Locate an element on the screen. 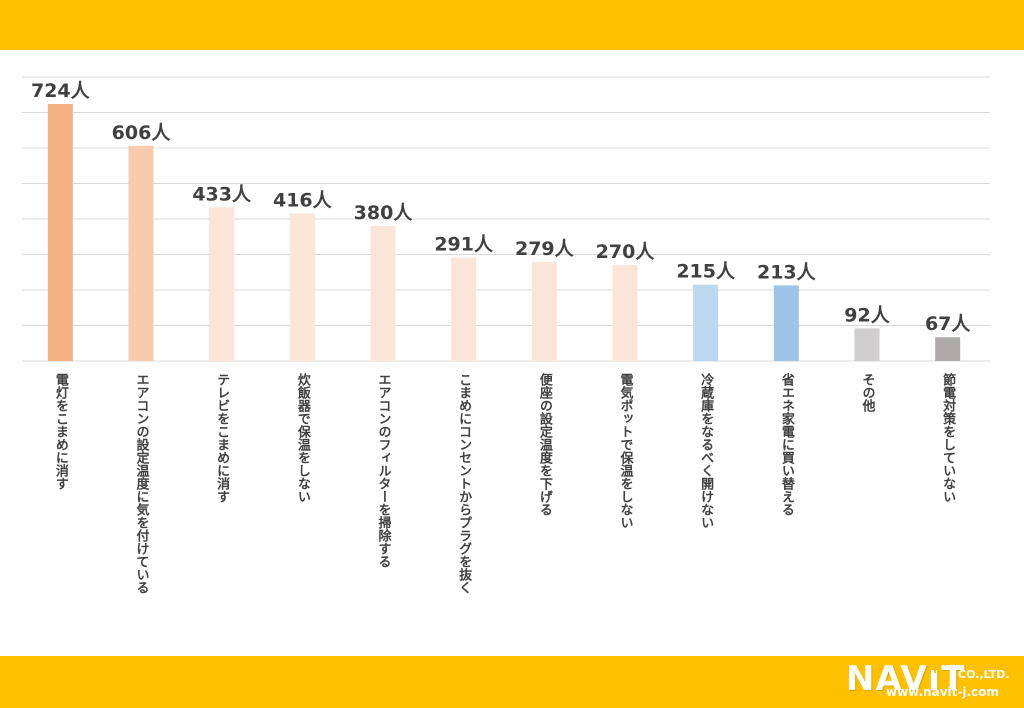 This screenshot has width=1024, height=708. data-label: 416人 is located at coordinates (303, 200).